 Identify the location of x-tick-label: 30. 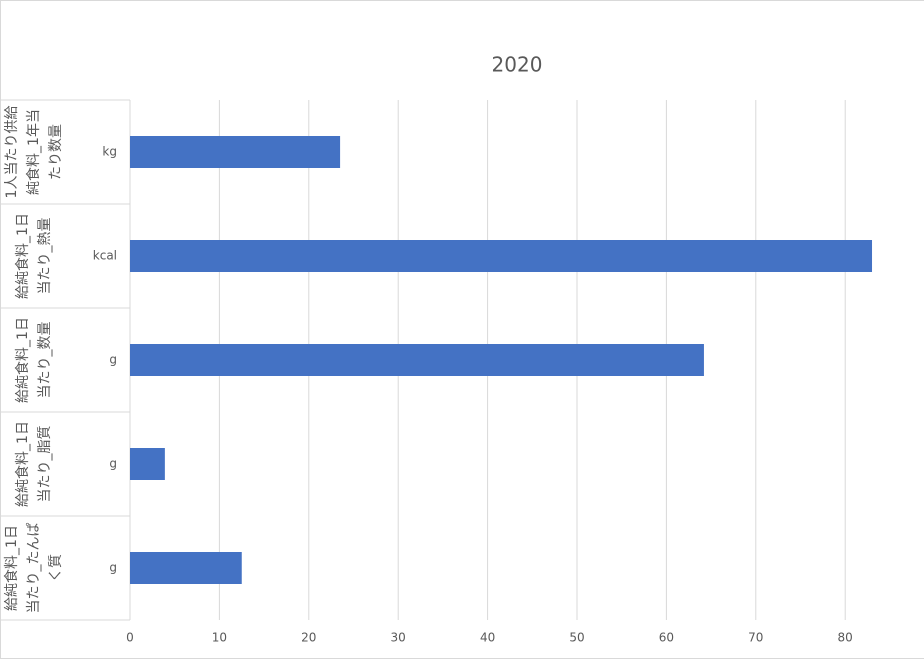
(398, 638).